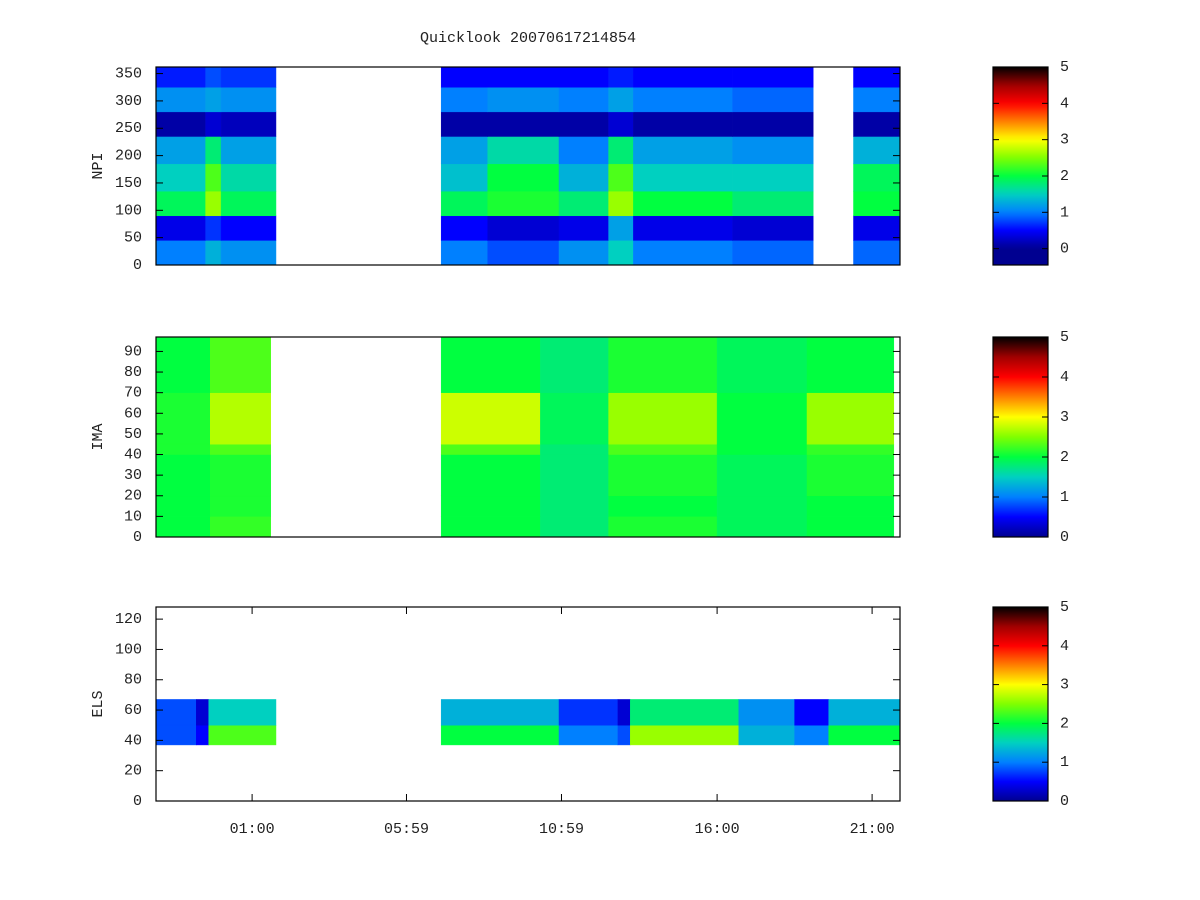 The height and width of the screenshot is (900, 1200). I want to click on plot-frame, so click(528, 166).